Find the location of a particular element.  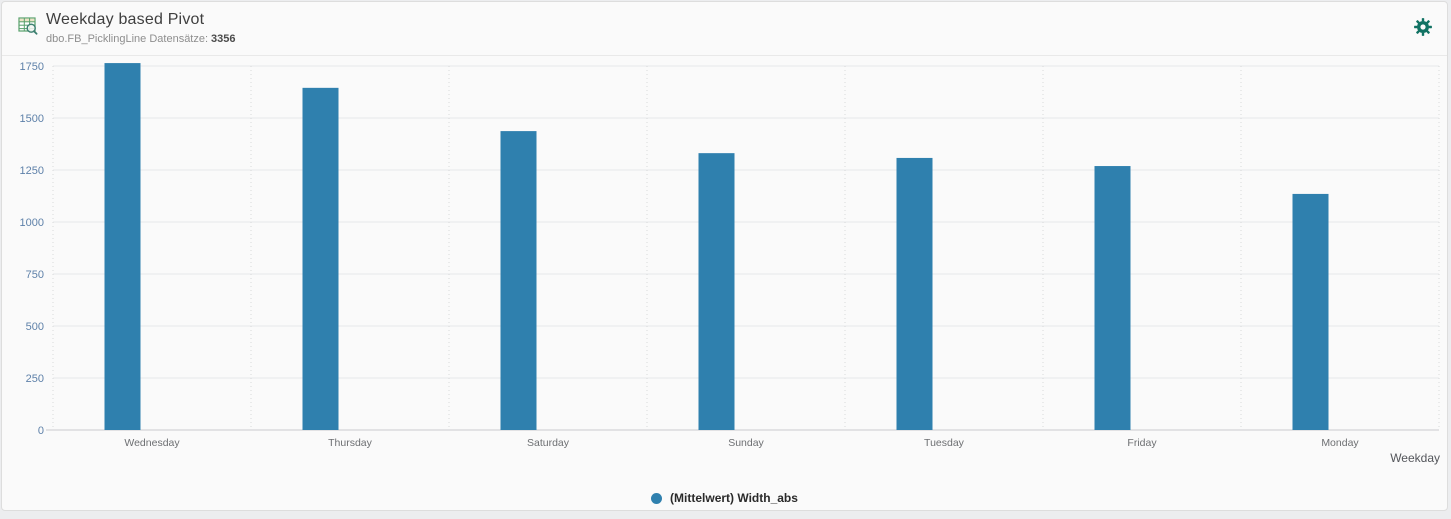

bar-sunday is located at coordinates (716, 292).